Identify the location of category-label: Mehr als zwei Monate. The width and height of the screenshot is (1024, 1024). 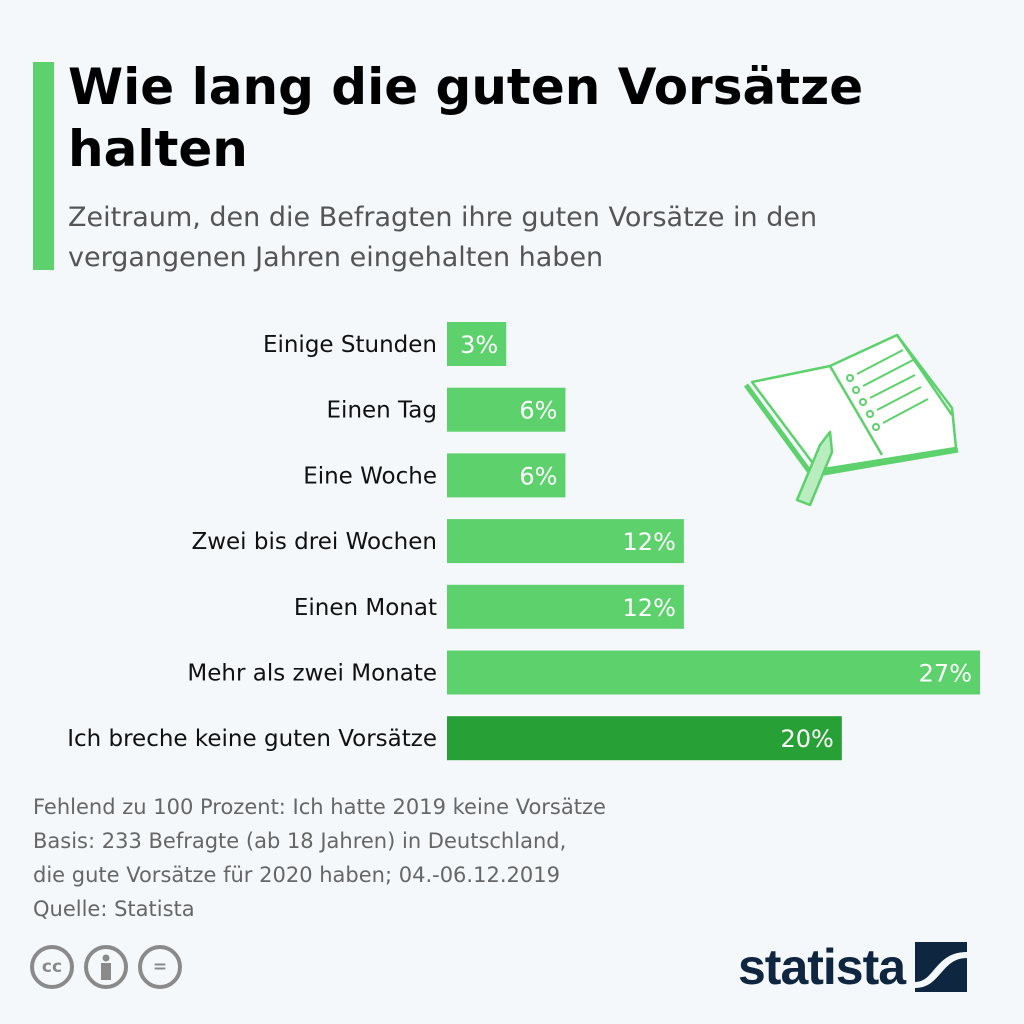
(312, 674).